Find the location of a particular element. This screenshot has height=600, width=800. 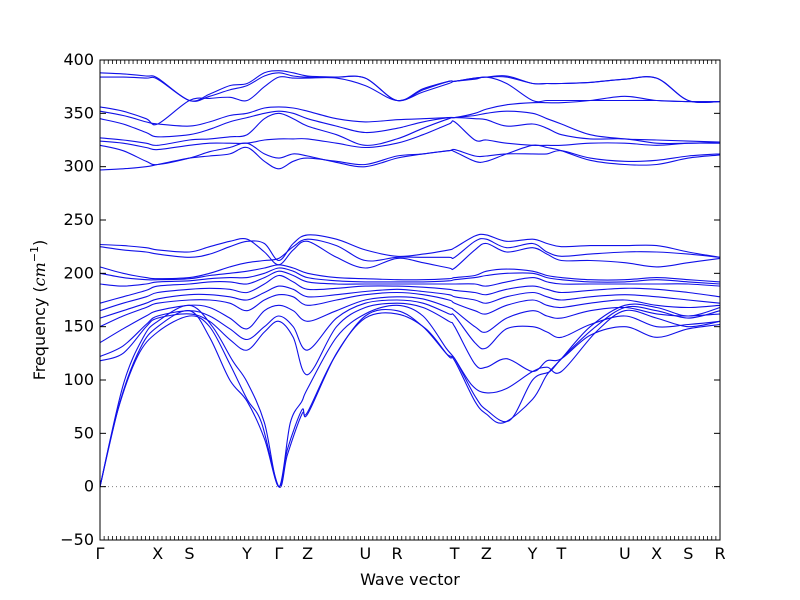

y-tick-label: 150 is located at coordinates (78, 326).